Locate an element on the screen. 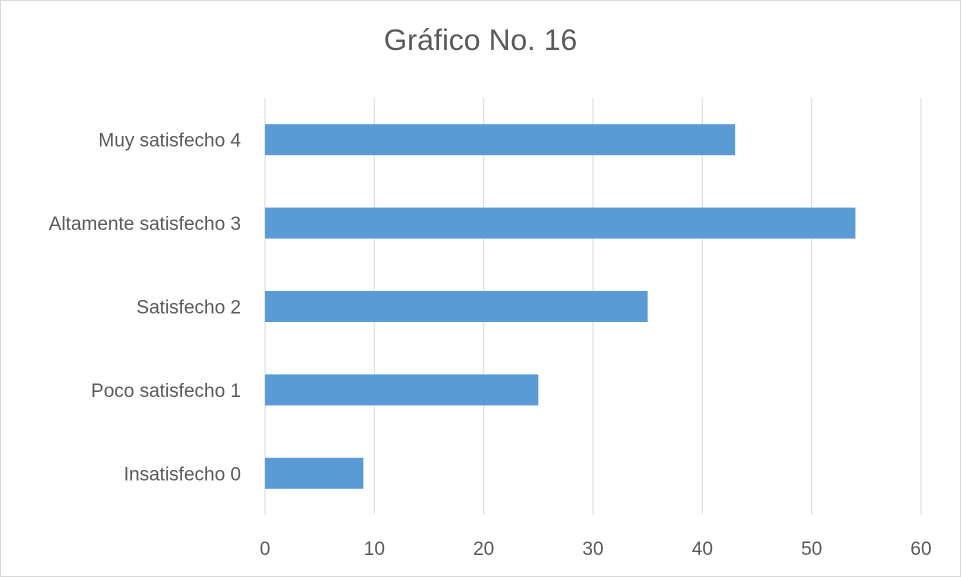  x-tick-label: 50 is located at coordinates (811, 549).